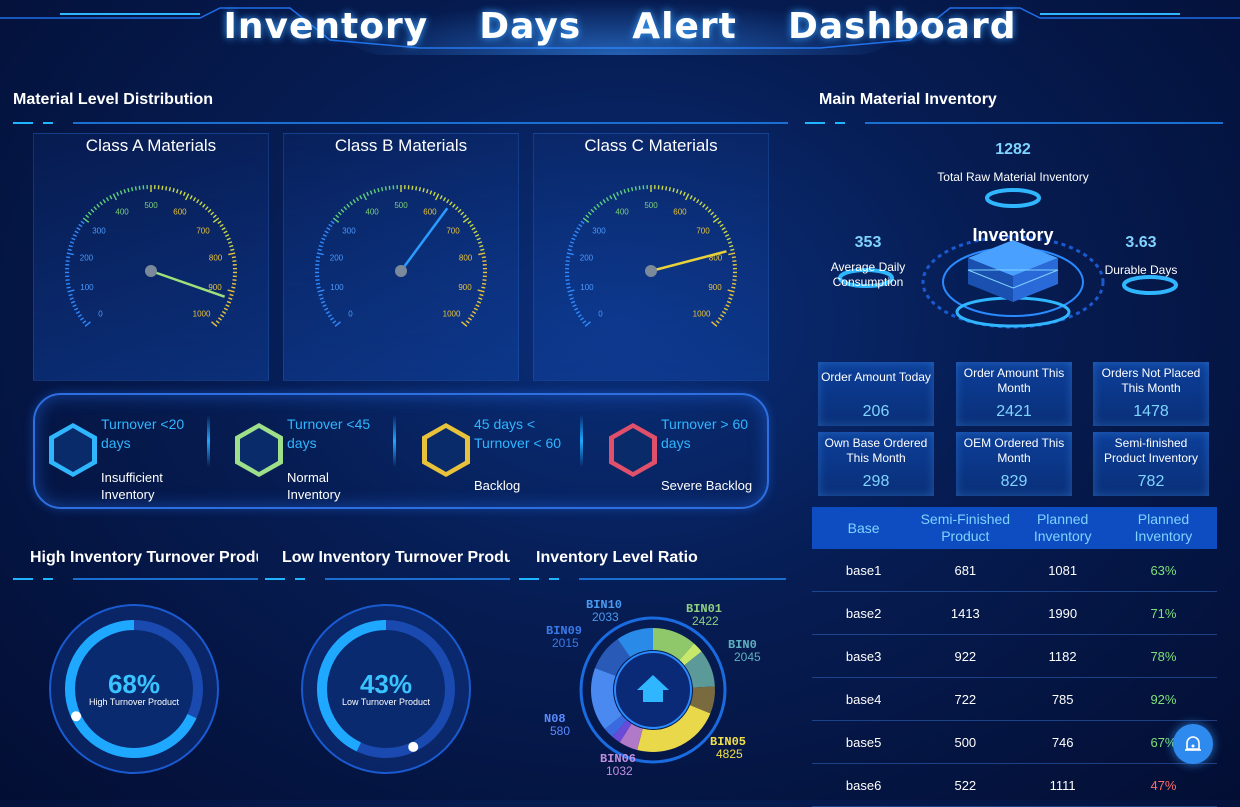 The image size is (1240, 807). What do you see at coordinates (202, 313) in the screenshot?
I see `gauge-tick-label: 1000` at bounding box center [202, 313].